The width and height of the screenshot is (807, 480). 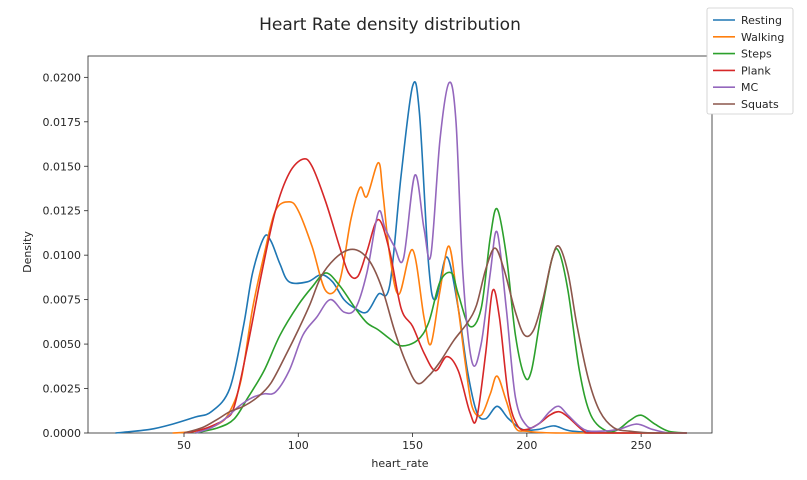 What do you see at coordinates (298, 445) in the screenshot?
I see `x-tick-label: 100` at bounding box center [298, 445].